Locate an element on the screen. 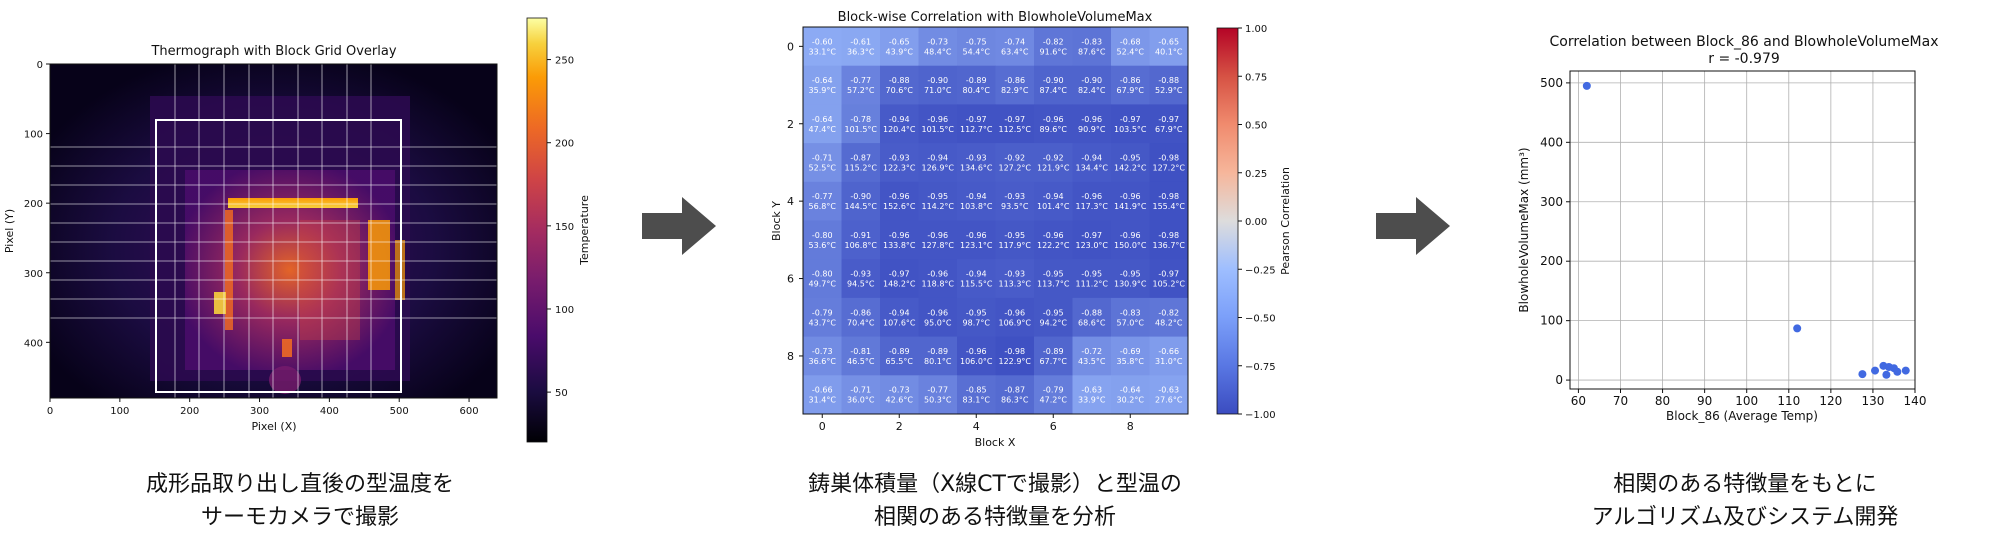  x-tick-label: 70 is located at coordinates (1620, 401).